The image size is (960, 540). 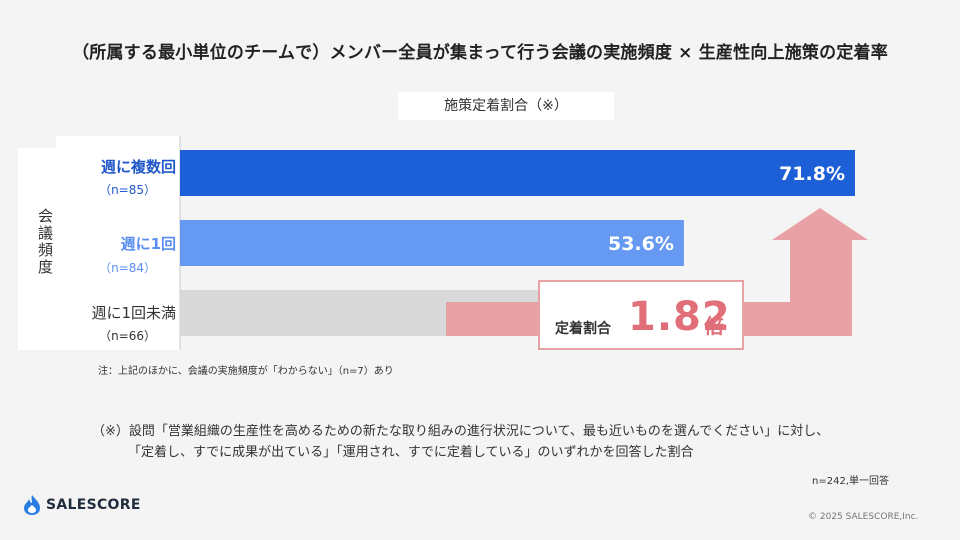 I want to click on category-label: 週に複数回, so click(x=138, y=167).